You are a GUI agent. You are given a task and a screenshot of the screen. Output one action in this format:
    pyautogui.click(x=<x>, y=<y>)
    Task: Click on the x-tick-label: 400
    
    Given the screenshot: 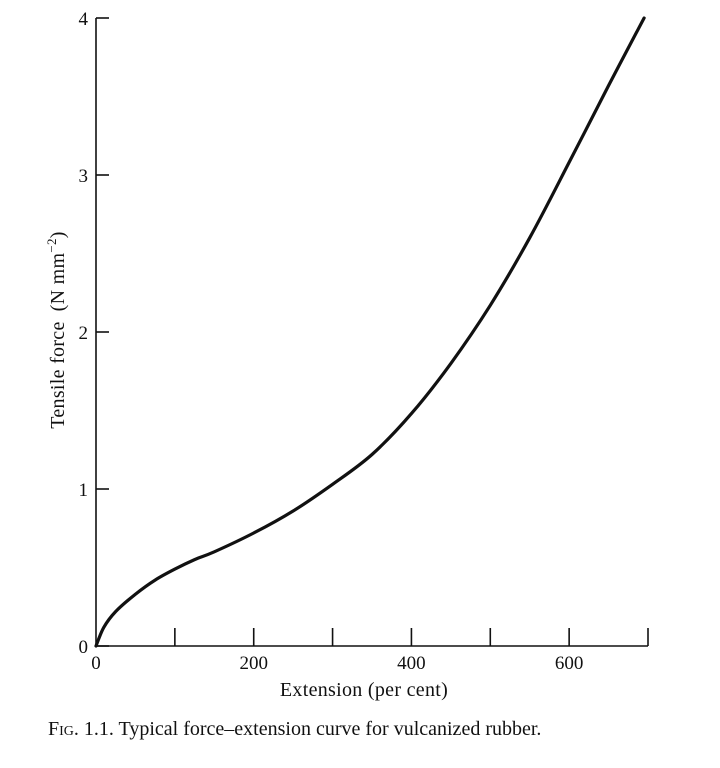 What is the action you would take?
    pyautogui.click(x=411, y=663)
    